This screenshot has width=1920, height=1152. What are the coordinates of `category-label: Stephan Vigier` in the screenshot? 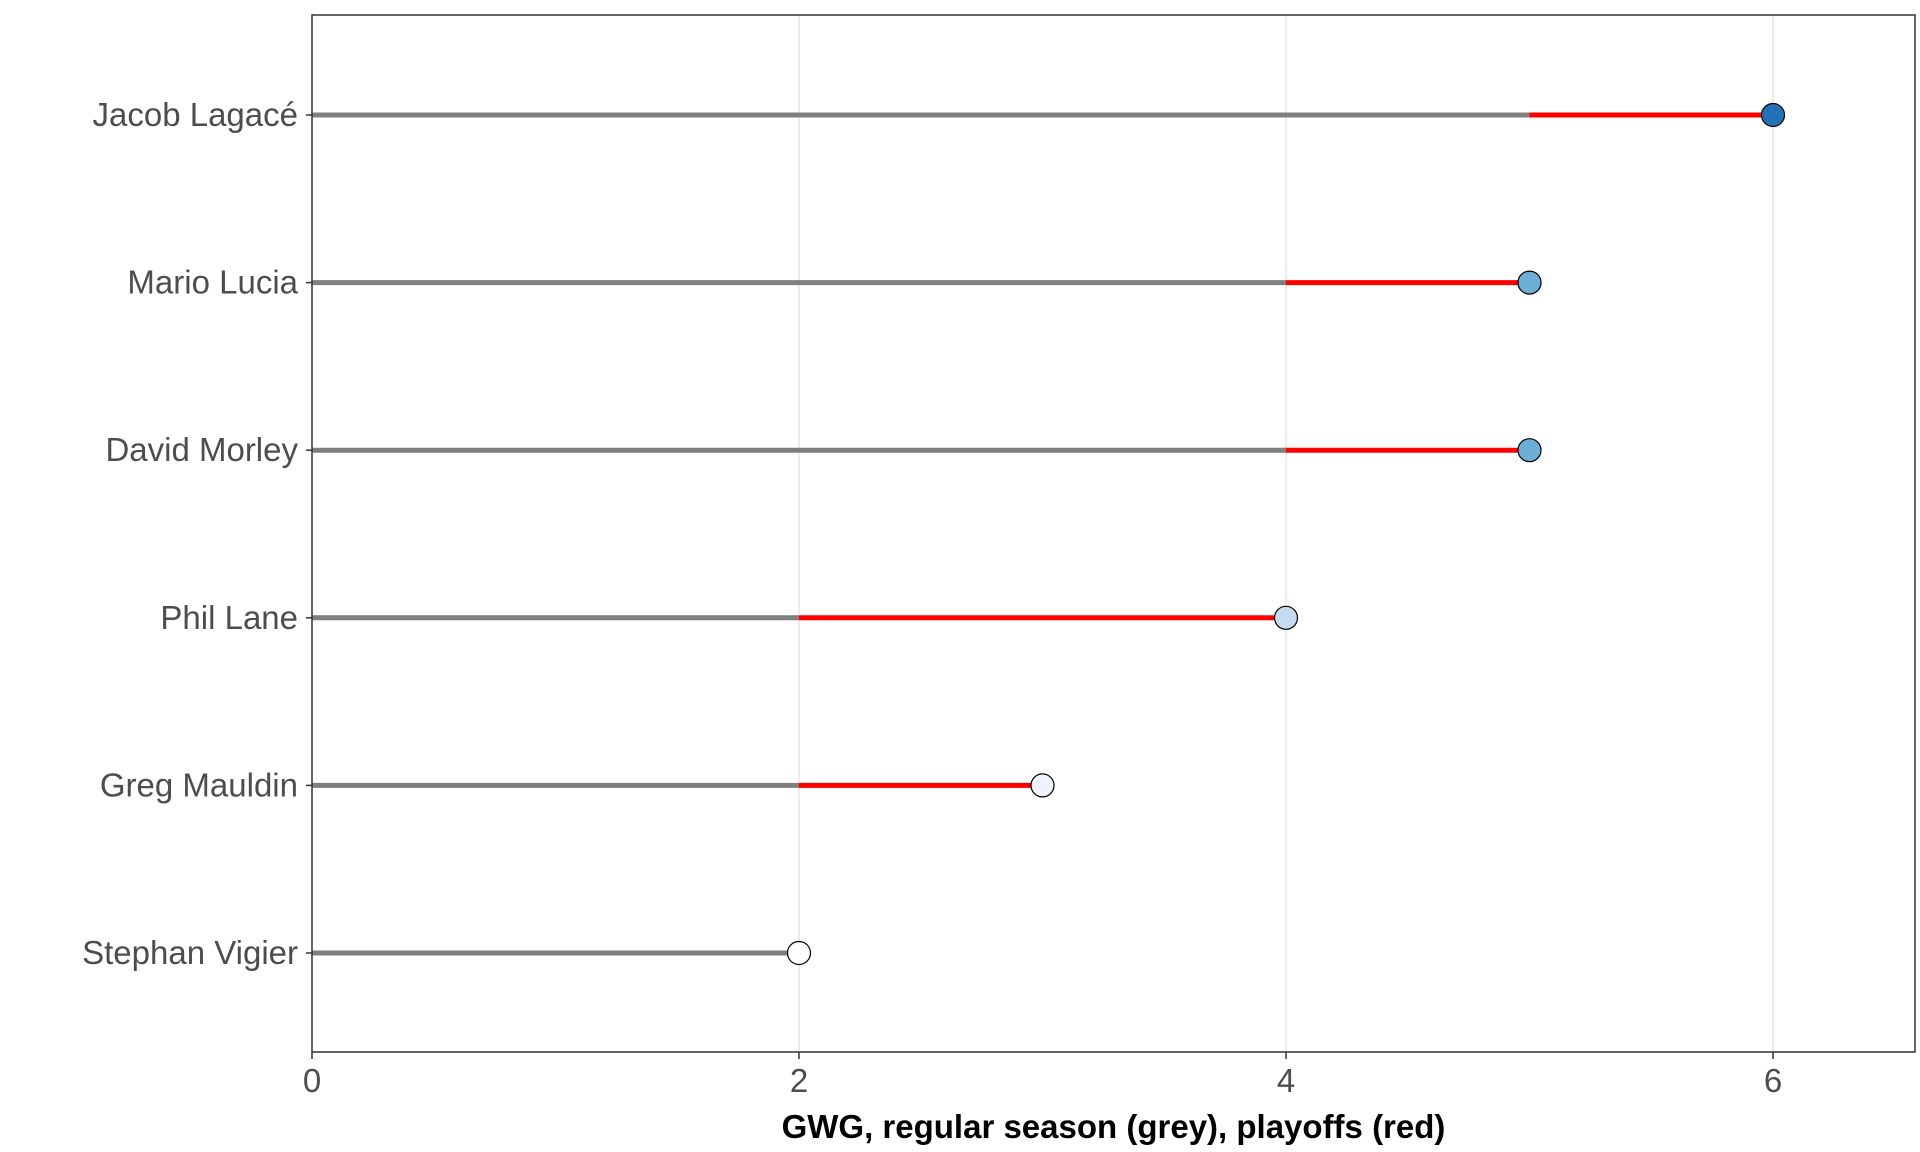 It's located at (190, 952).